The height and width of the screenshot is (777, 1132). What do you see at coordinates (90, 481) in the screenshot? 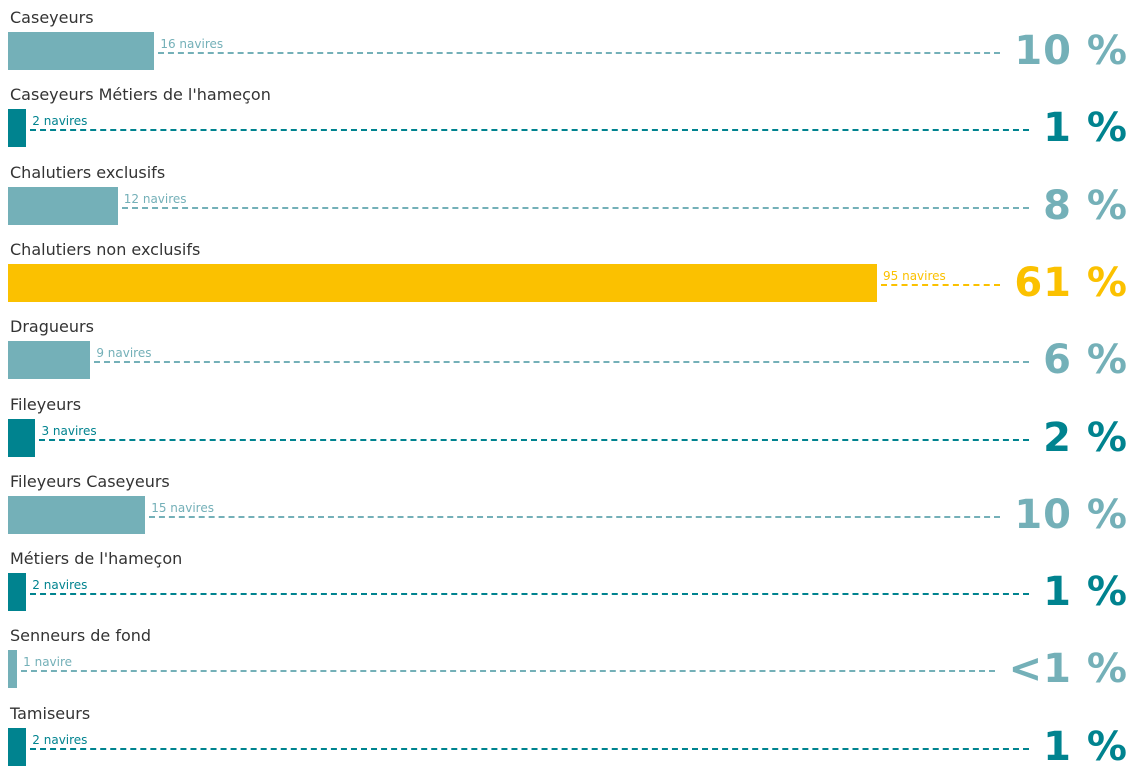
I see `category-label: Fileyeurs Caseyeurs` at bounding box center [90, 481].